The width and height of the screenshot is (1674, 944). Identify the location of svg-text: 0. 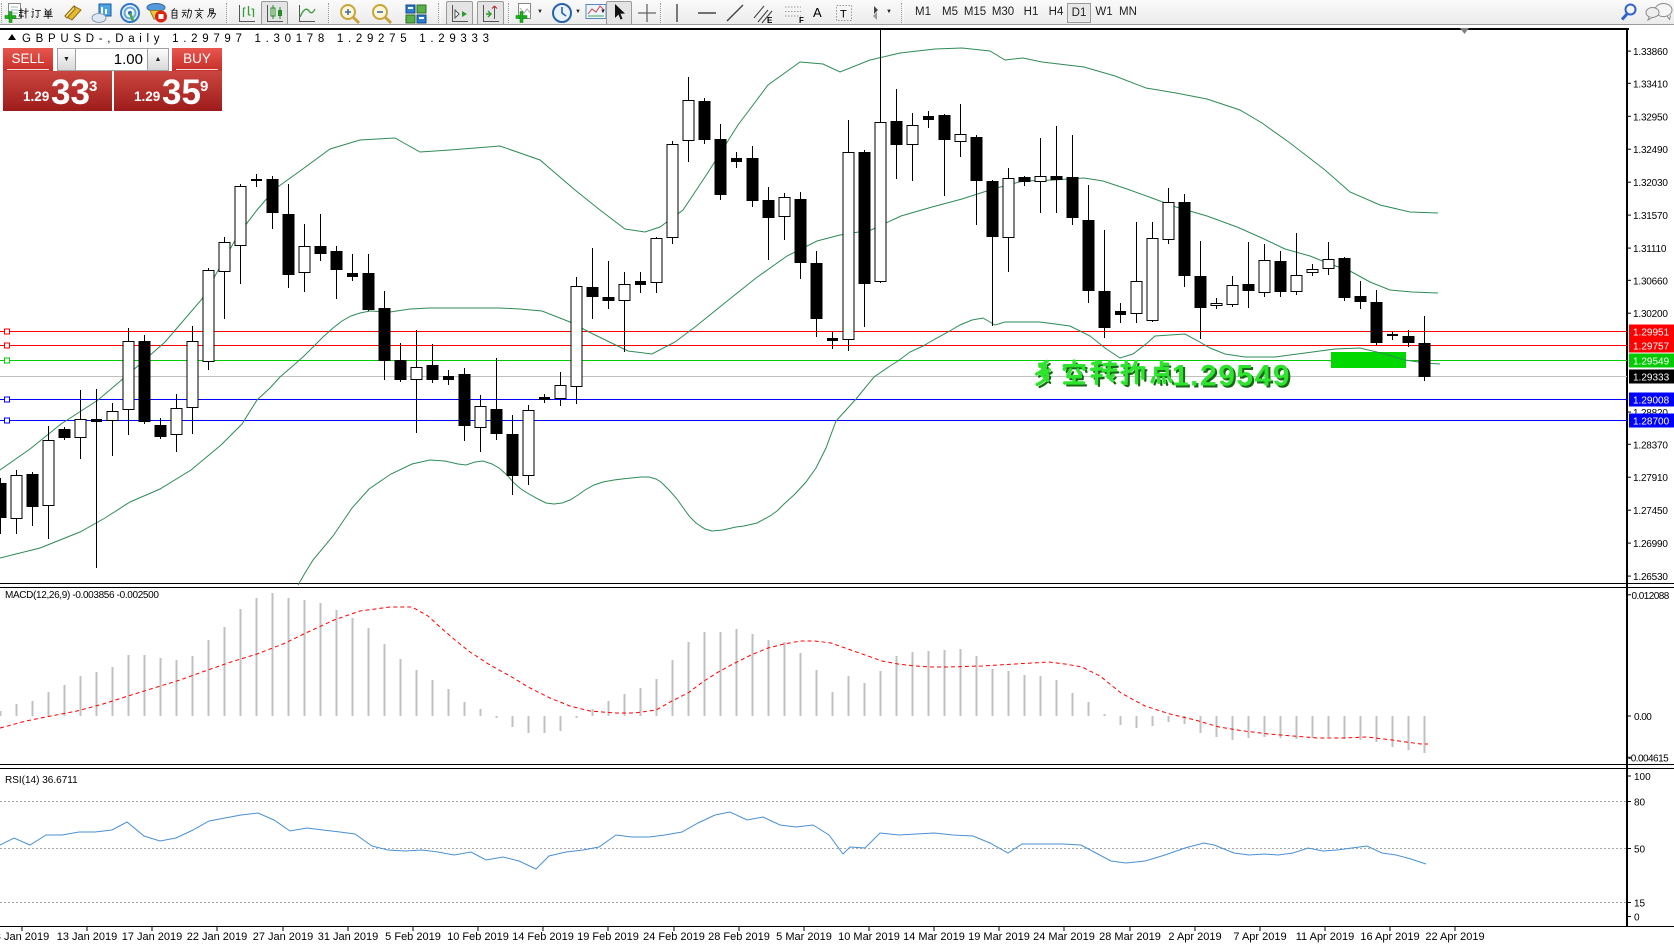
(1637, 918).